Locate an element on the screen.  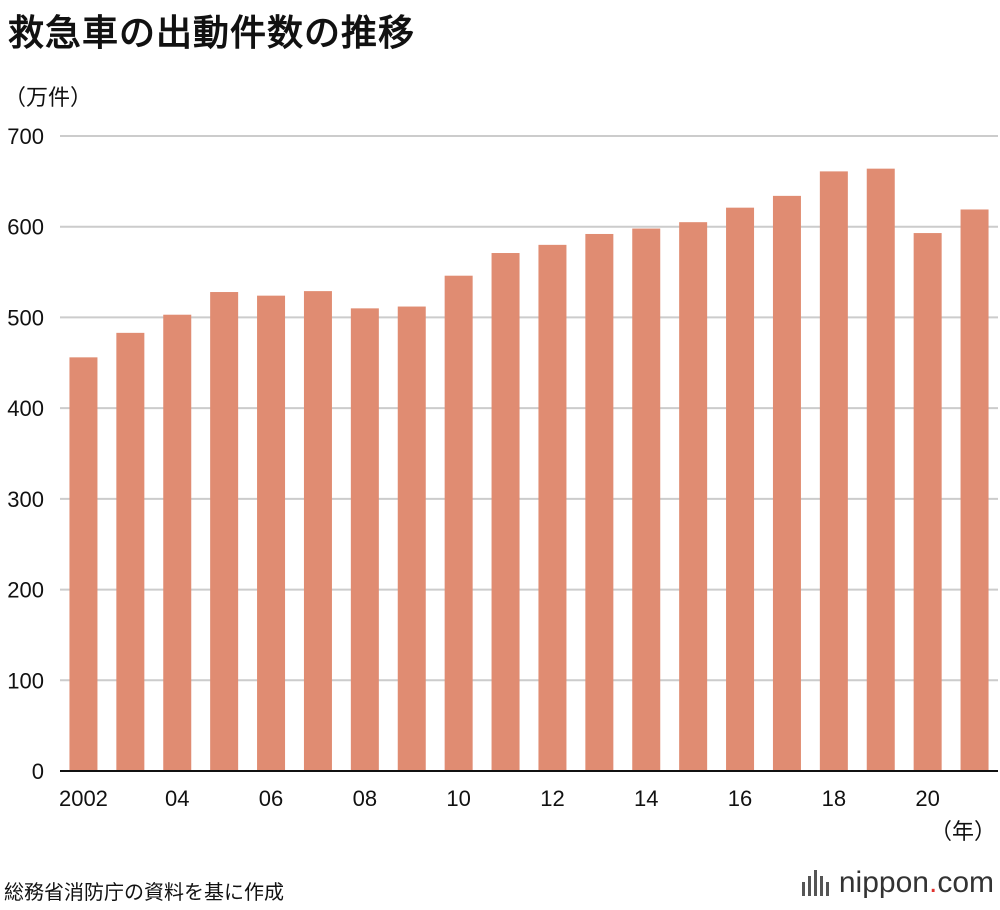
bar-2010 is located at coordinates (458, 523).